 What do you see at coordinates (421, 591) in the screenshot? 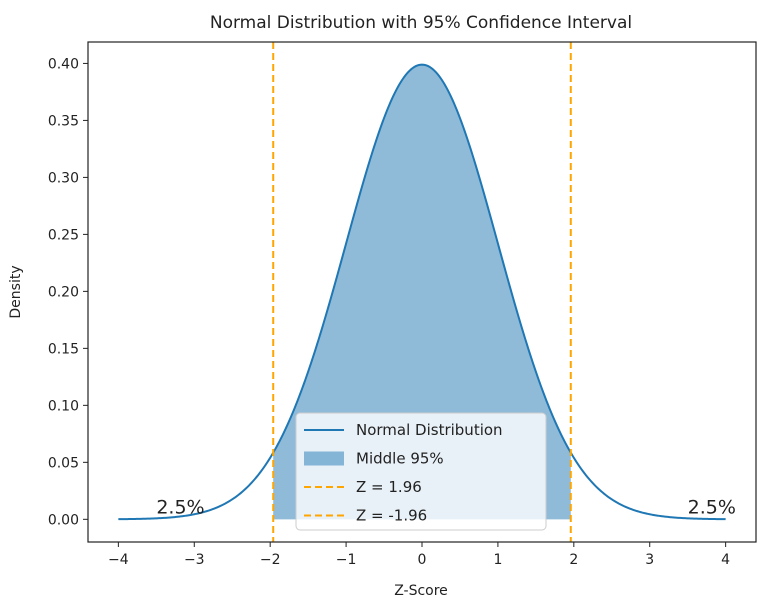
I see `x-axis-label: Z-Score` at bounding box center [421, 591].